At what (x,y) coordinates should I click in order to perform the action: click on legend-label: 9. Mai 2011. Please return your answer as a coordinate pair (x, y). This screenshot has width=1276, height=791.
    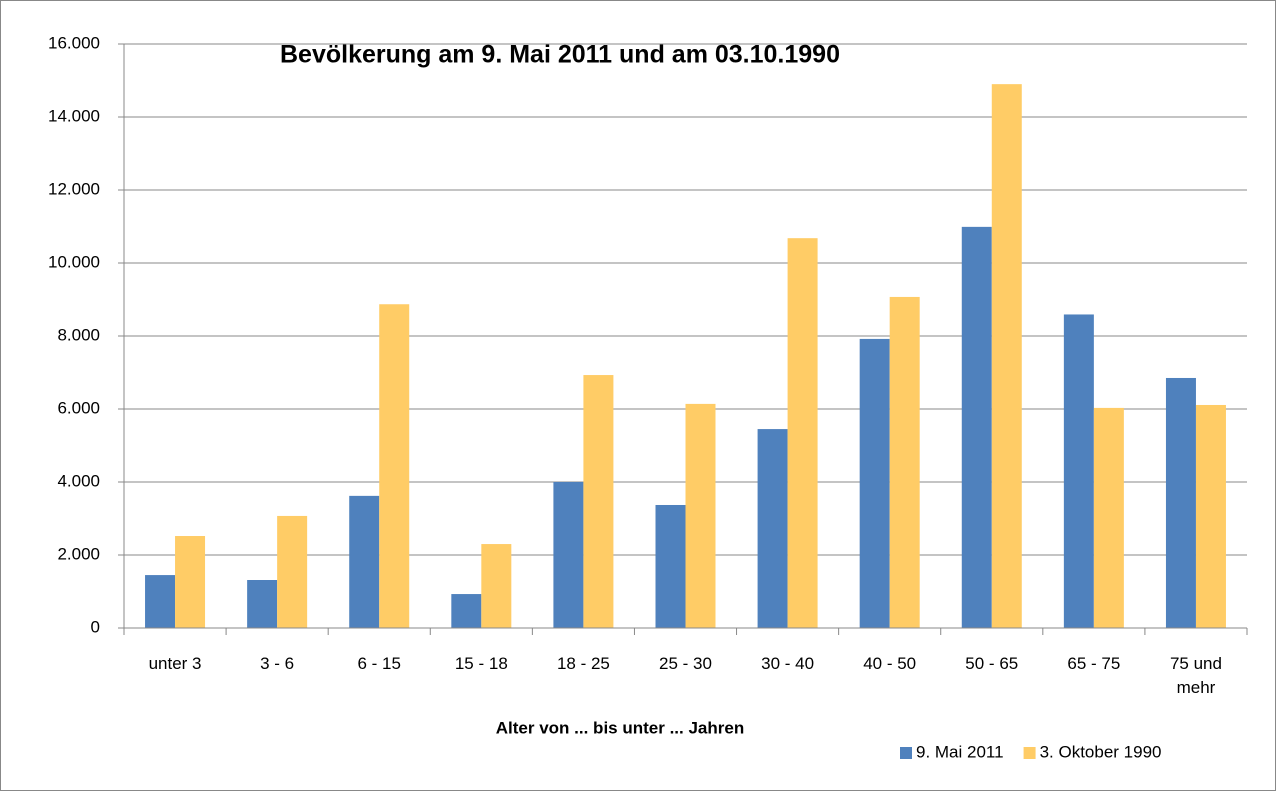
    Looking at the image, I should click on (960, 751).